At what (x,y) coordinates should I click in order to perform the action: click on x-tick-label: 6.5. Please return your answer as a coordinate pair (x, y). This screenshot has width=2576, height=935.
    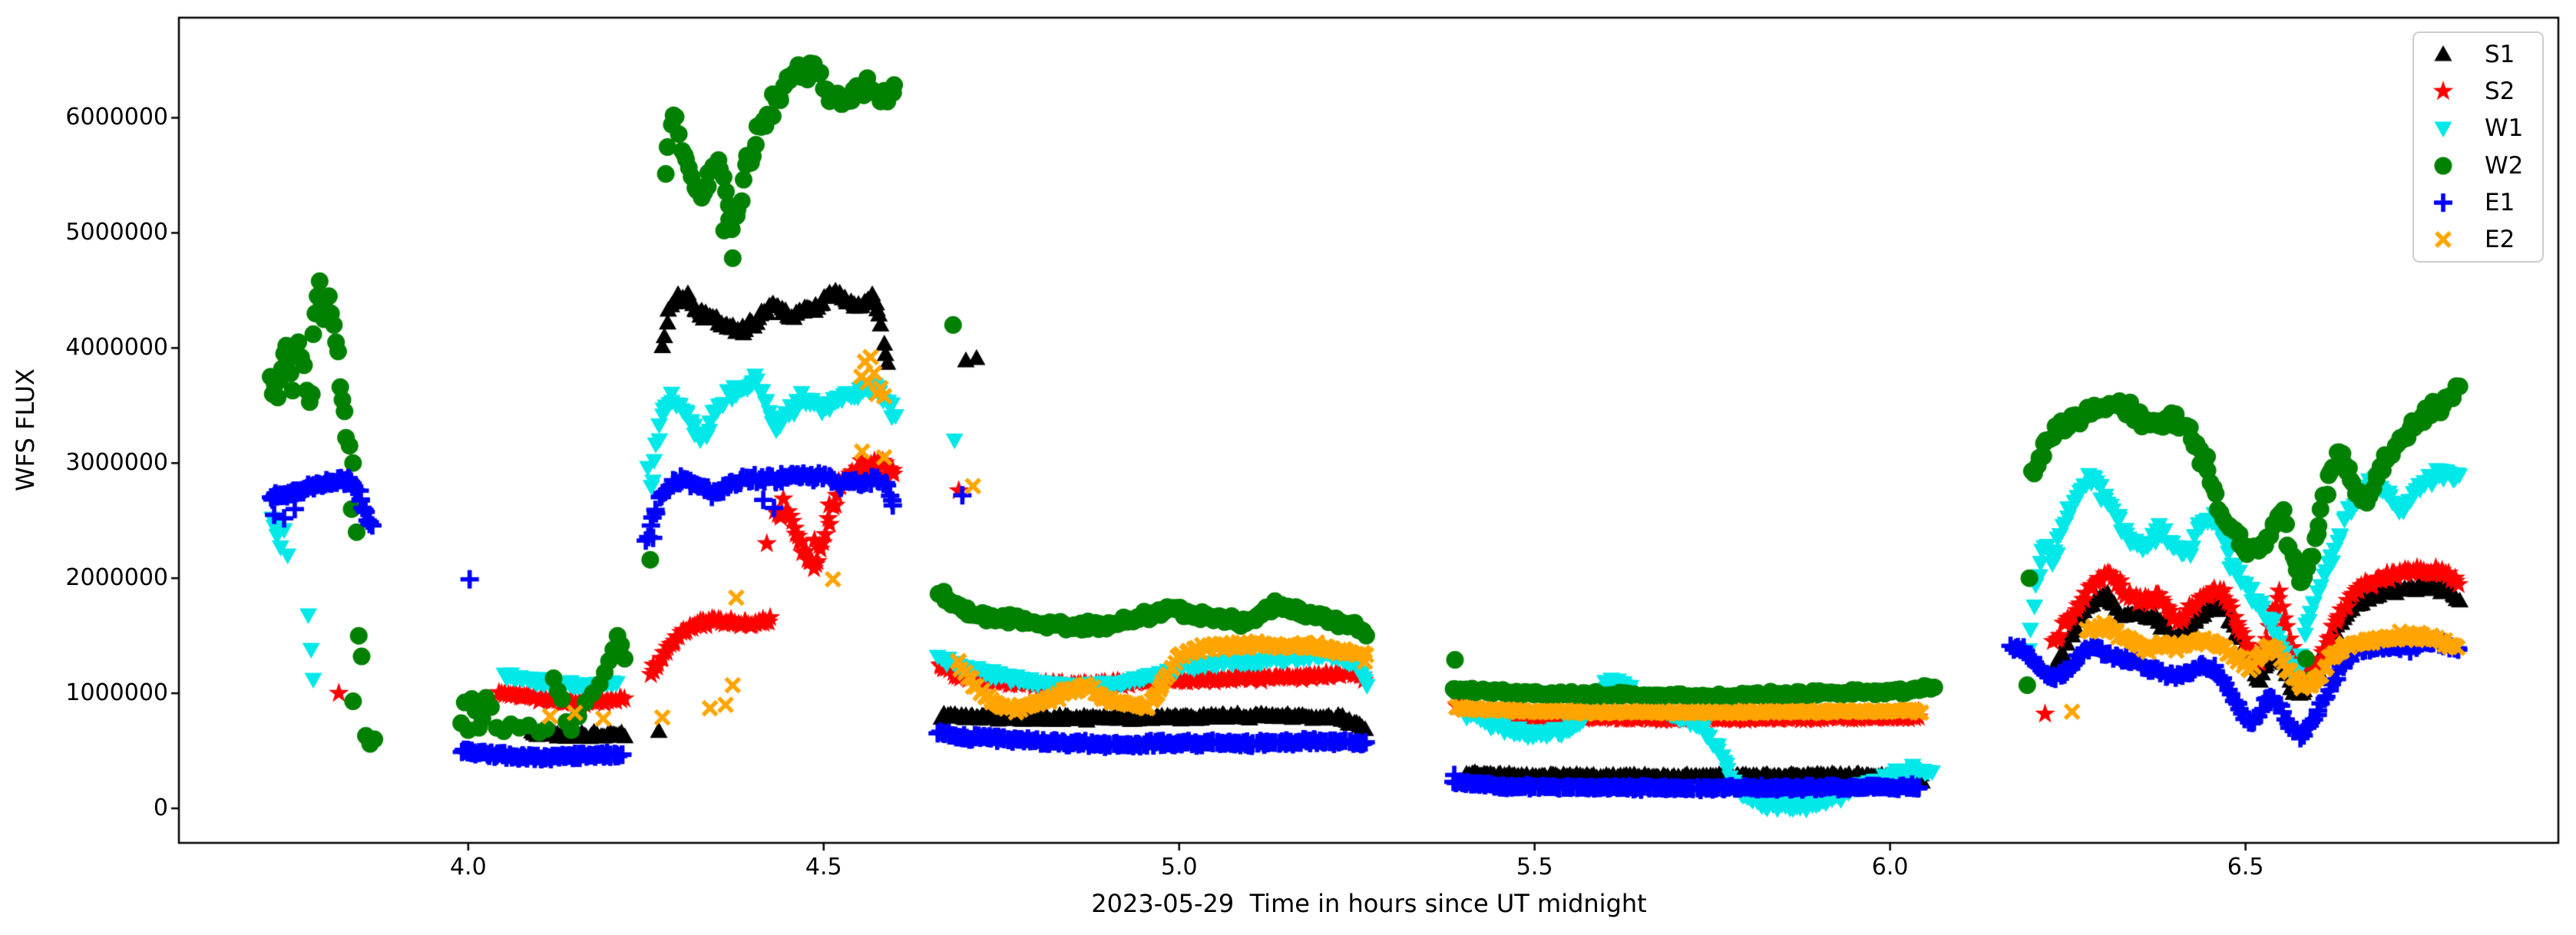
    Looking at the image, I should click on (2245, 867).